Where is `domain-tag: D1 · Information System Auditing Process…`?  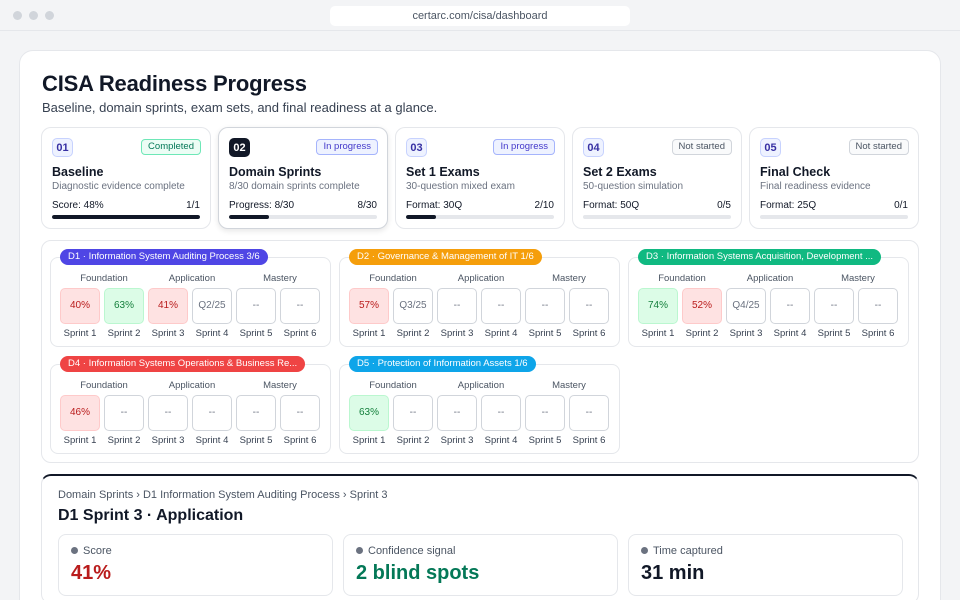
domain-tag: D1 · Information System Auditing Process… is located at coordinates (164, 257).